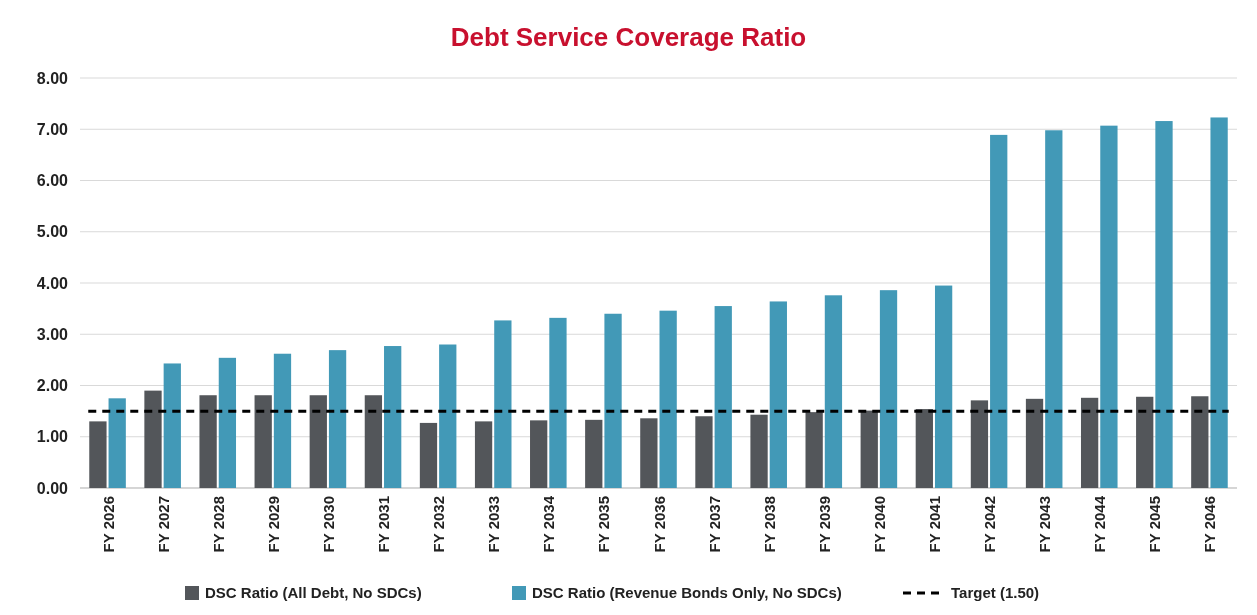  What do you see at coordinates (52, 181) in the screenshot?
I see `y-tick-label: 6.00` at bounding box center [52, 181].